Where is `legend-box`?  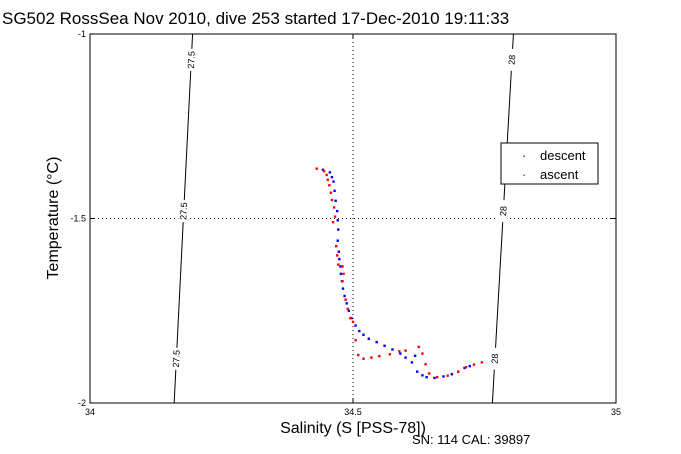 legend-box is located at coordinates (549, 163).